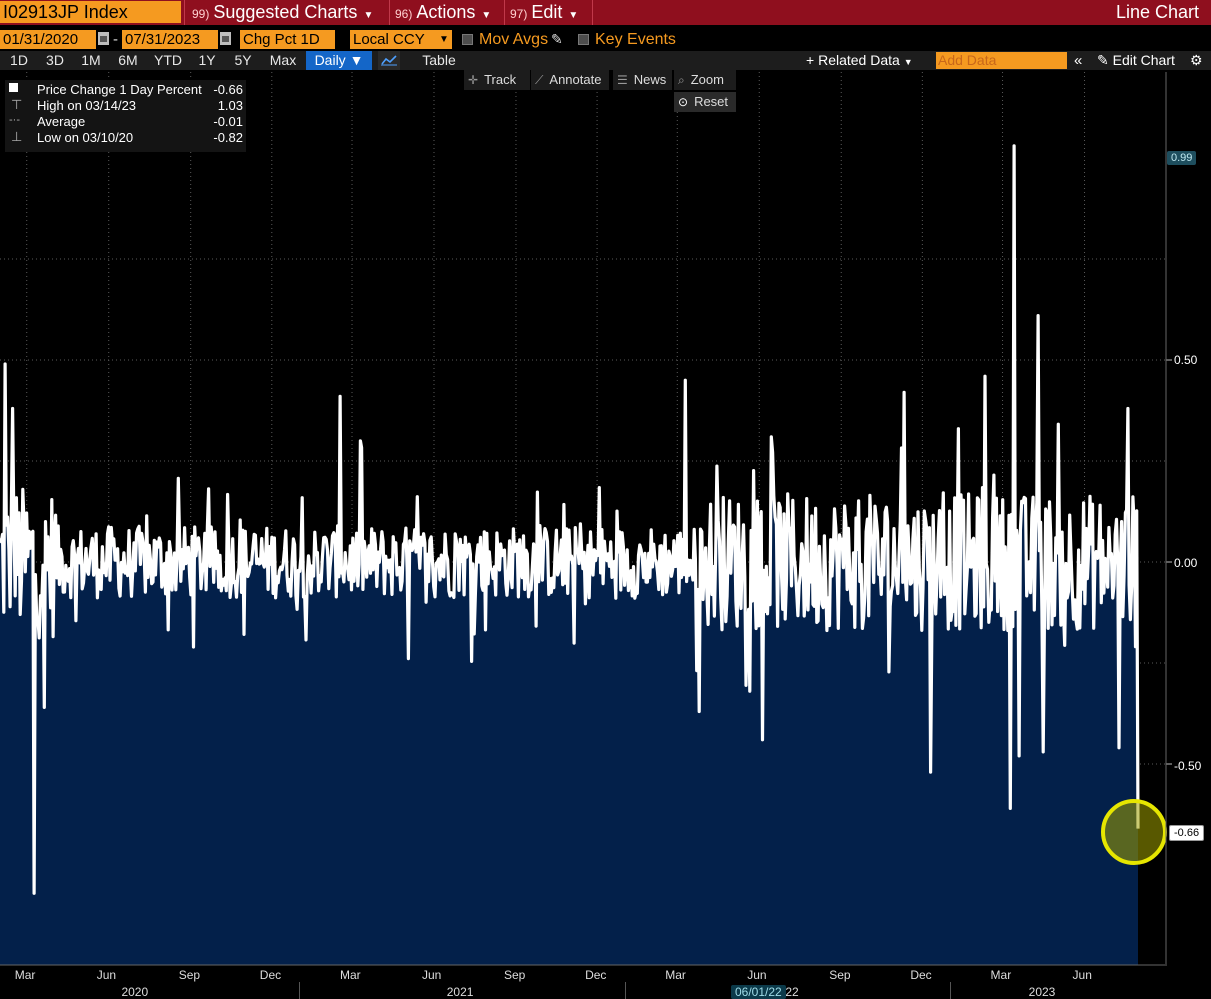 This screenshot has width=1211, height=999. I want to click on chart-type-title: Line Chart, so click(1157, 12).